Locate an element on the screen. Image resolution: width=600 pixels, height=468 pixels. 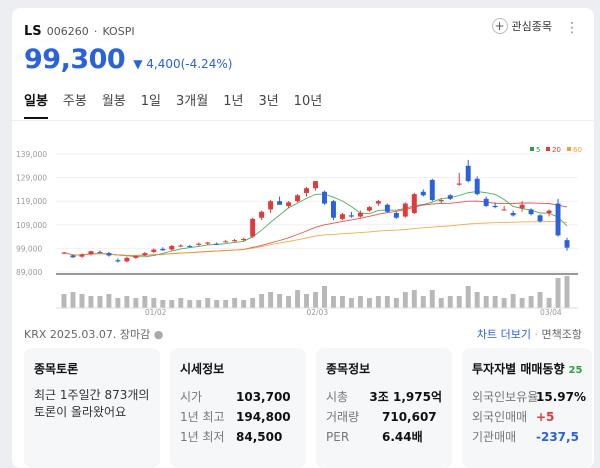
x-tick-label: 01/02 is located at coordinates (156, 312).